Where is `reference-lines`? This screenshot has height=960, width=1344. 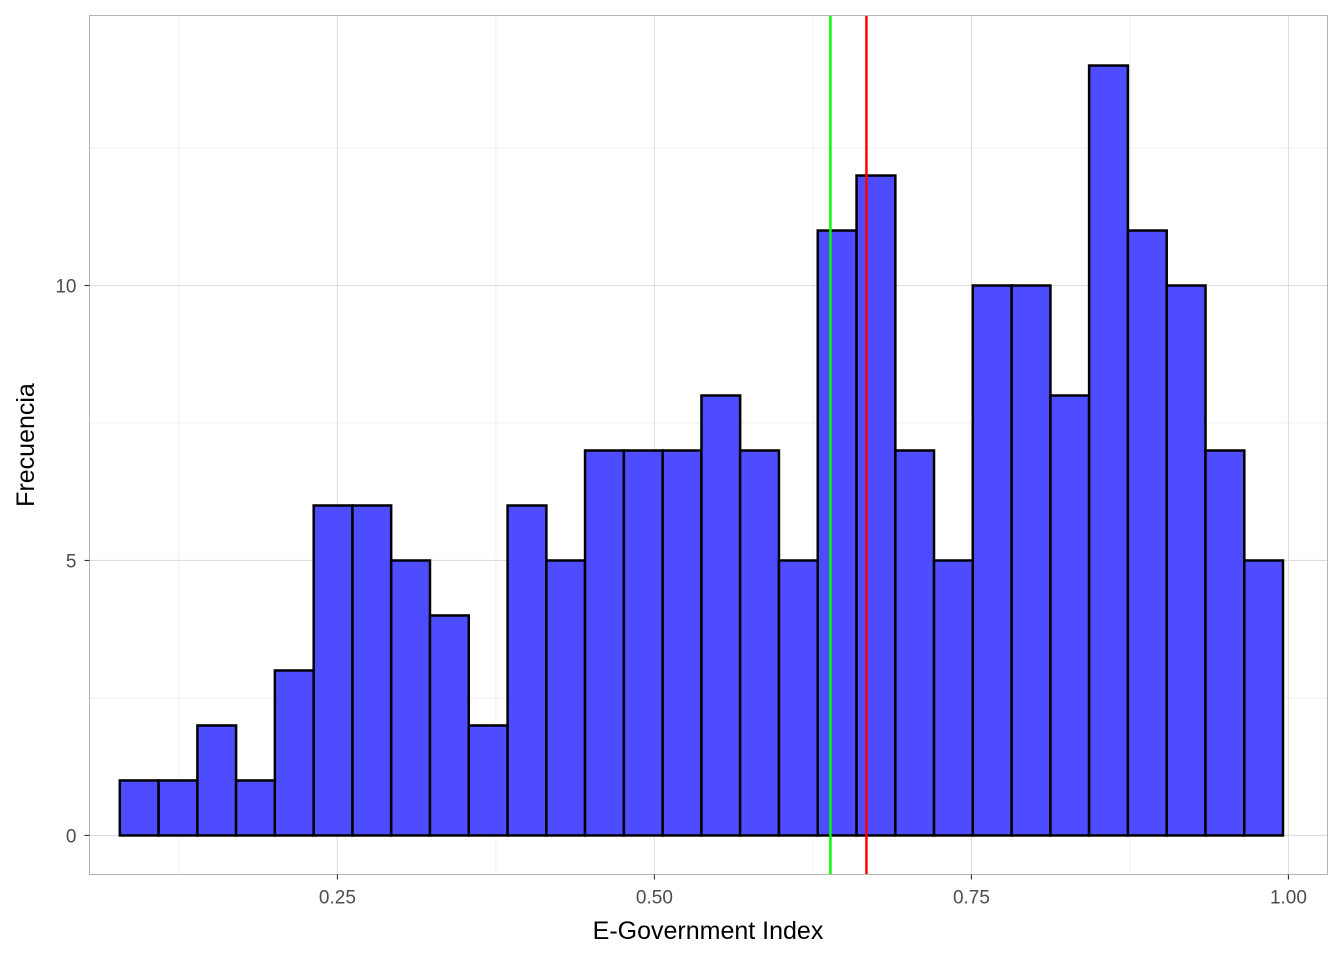
reference-lines is located at coordinates (848, 445).